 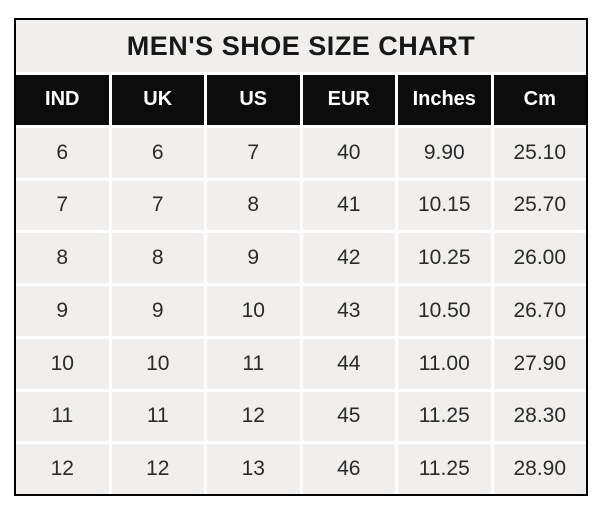 I want to click on table-cell: 26.00, so click(x=539, y=258).